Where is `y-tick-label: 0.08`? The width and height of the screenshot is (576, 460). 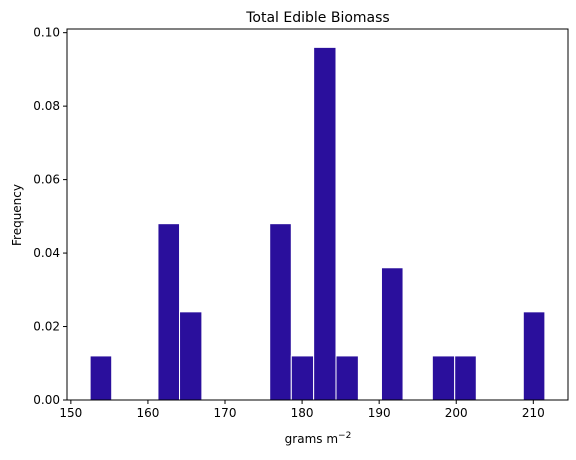
y-tick-label: 0.08 is located at coordinates (46, 106).